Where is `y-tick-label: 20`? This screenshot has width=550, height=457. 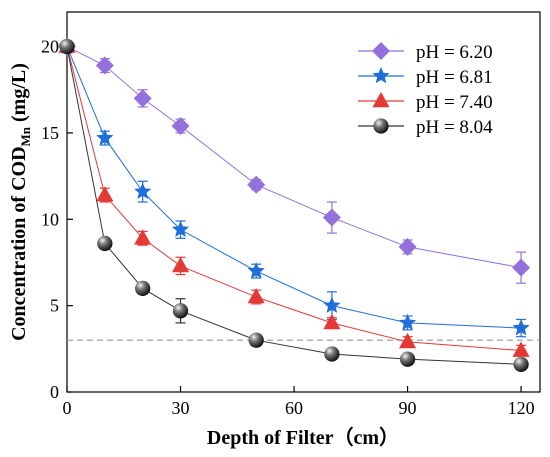
y-tick-label: 20 is located at coordinates (50, 47).